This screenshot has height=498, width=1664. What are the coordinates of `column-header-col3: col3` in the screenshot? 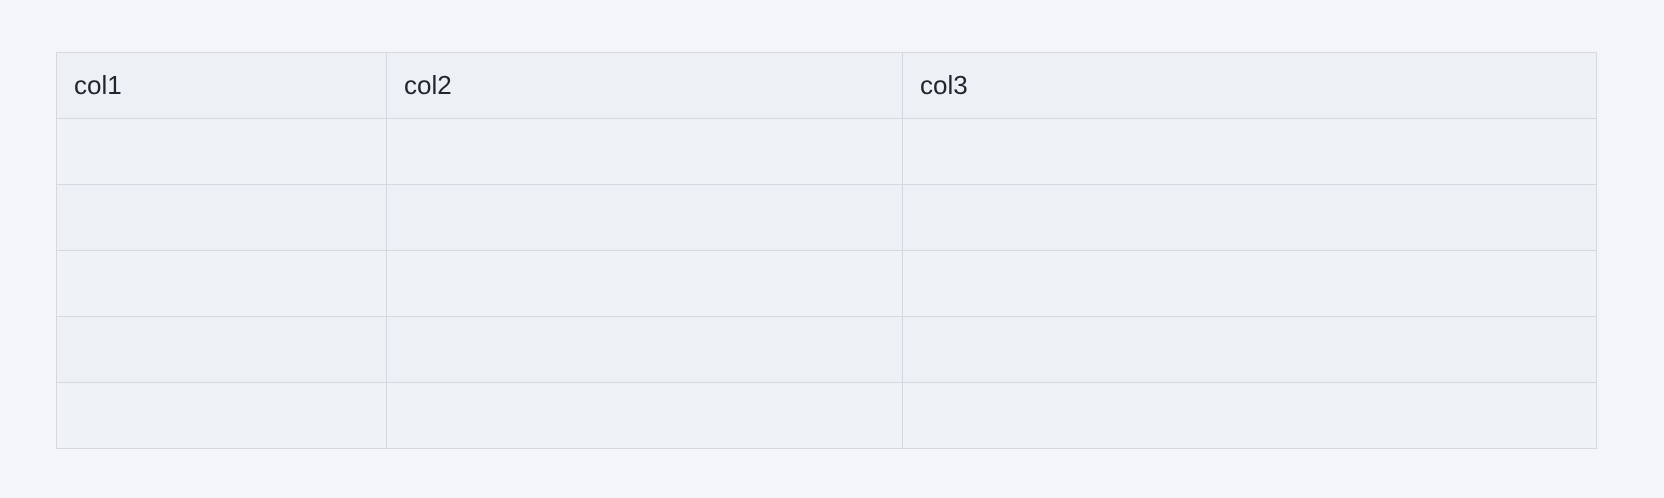 It's located at (1249, 85).